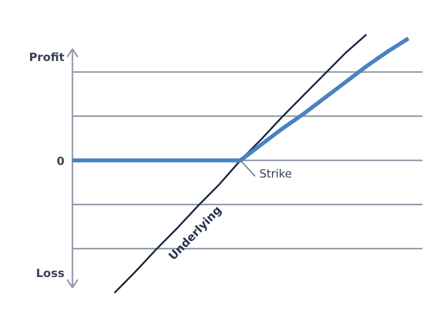 Image resolution: width=444 pixels, height=321 pixels. What do you see at coordinates (50, 273) in the screenshot?
I see `text: Loss` at bounding box center [50, 273].